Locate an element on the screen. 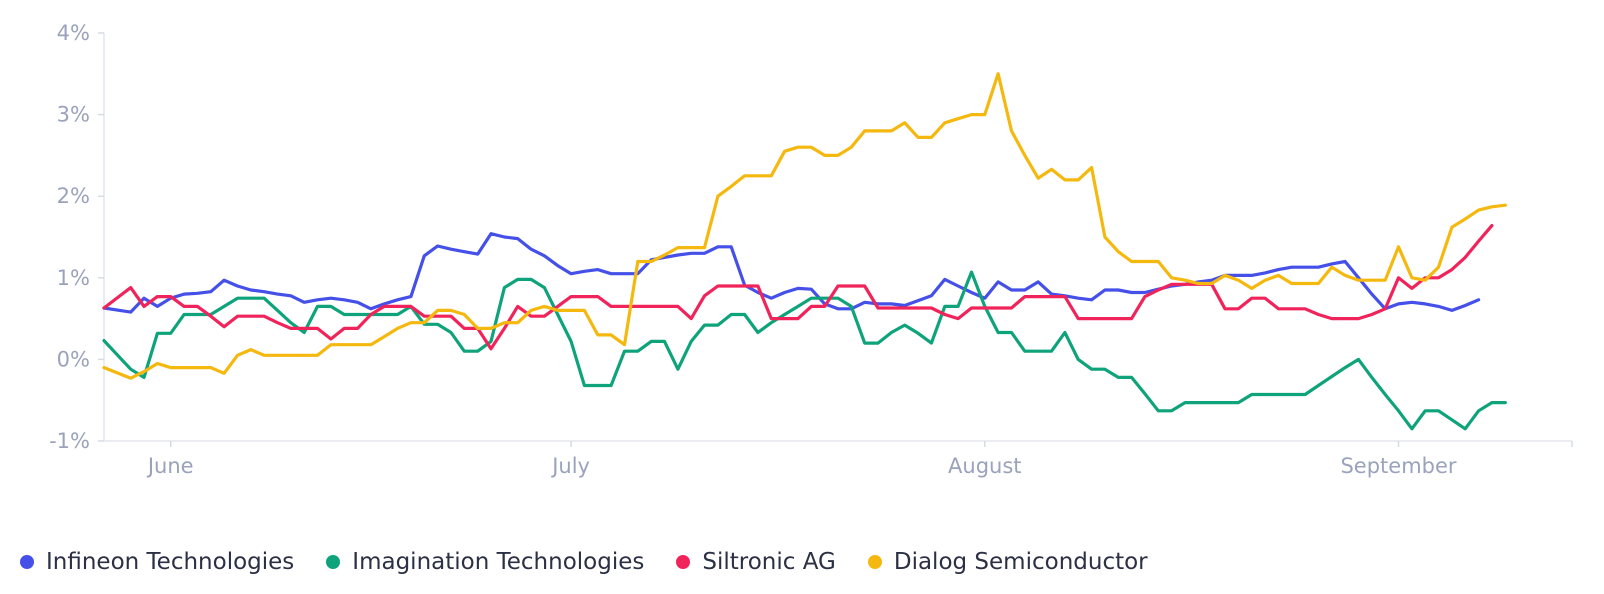 Image resolution: width=1604 pixels, height=594 pixels. legend-item-siltronic: Siltronic AG is located at coordinates (756, 562).